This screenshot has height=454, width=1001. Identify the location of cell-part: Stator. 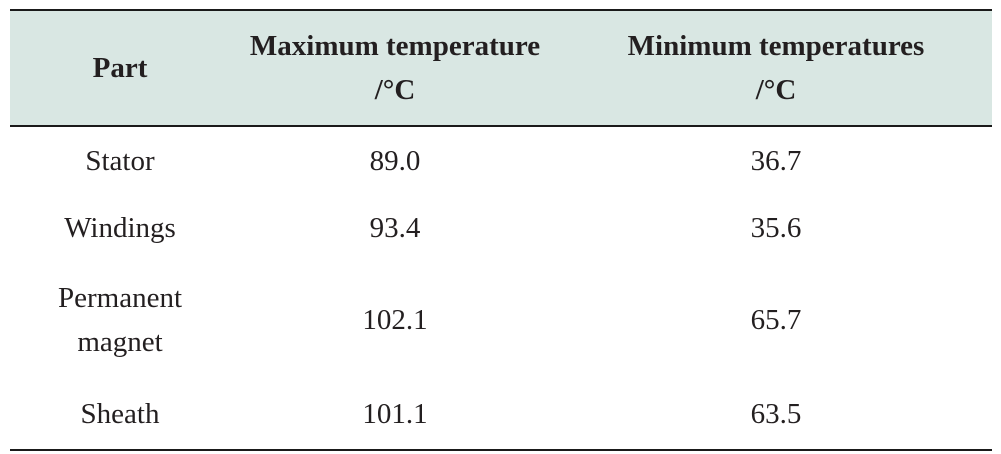
(120, 160).